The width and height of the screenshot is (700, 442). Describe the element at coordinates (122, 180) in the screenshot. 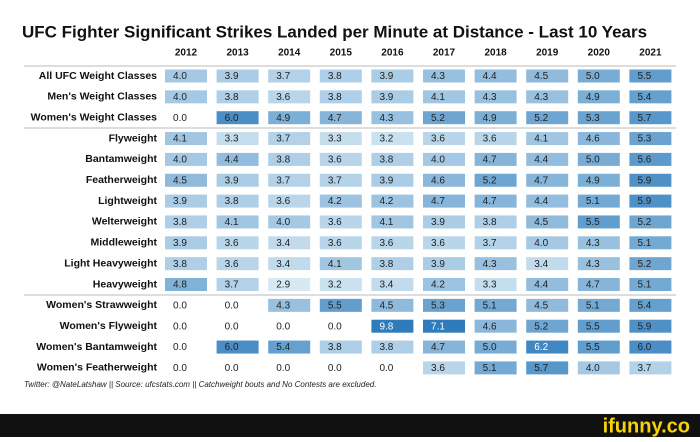

I see `row-label: Featherweight` at that location.